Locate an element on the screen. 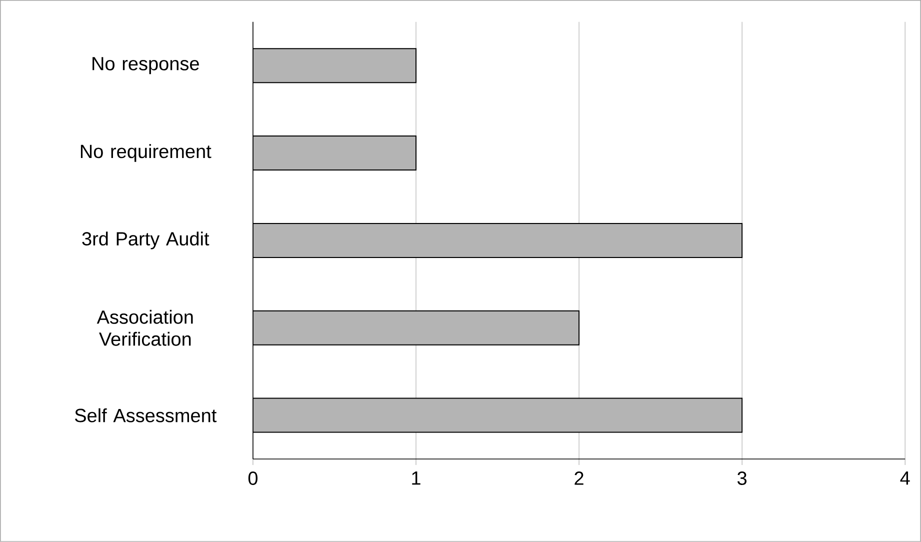 The width and height of the screenshot is (921, 542). y-tick-label: 3rd Party Audit is located at coordinates (146, 241).